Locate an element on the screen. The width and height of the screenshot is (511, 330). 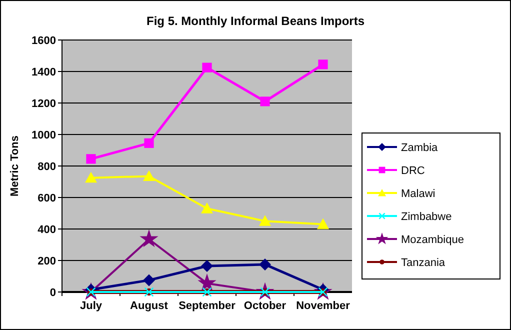
legend-label: Zimbabwe is located at coordinates (426, 216).